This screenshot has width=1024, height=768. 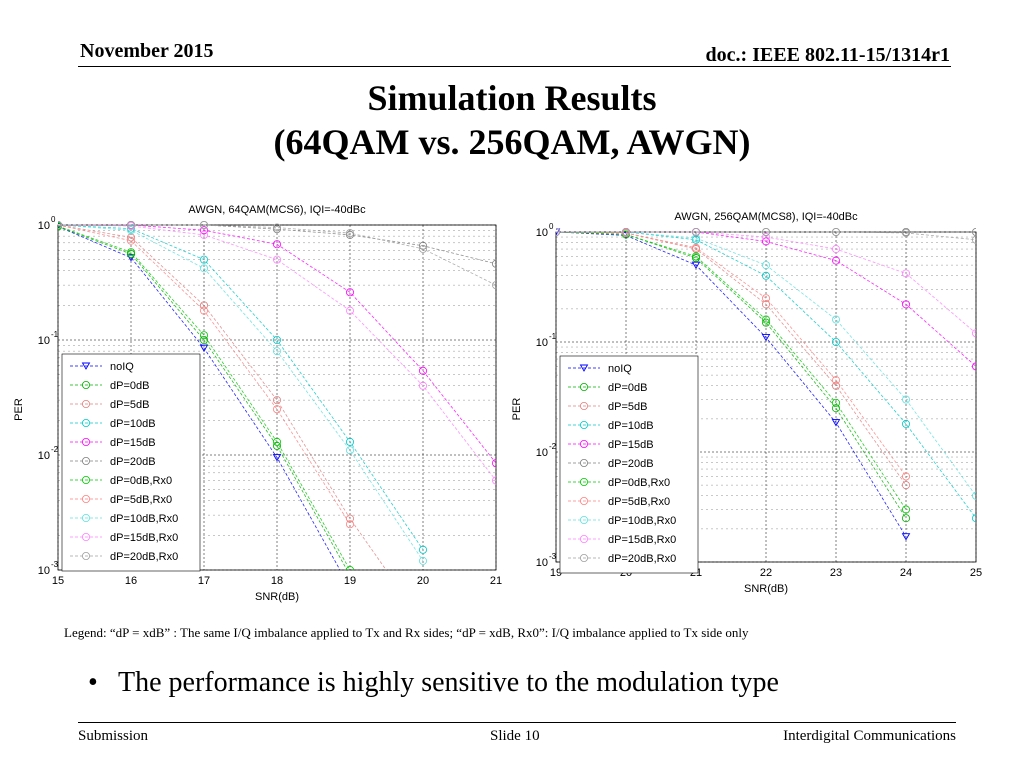 What do you see at coordinates (514, 66) in the screenshot?
I see `header-divider` at bounding box center [514, 66].